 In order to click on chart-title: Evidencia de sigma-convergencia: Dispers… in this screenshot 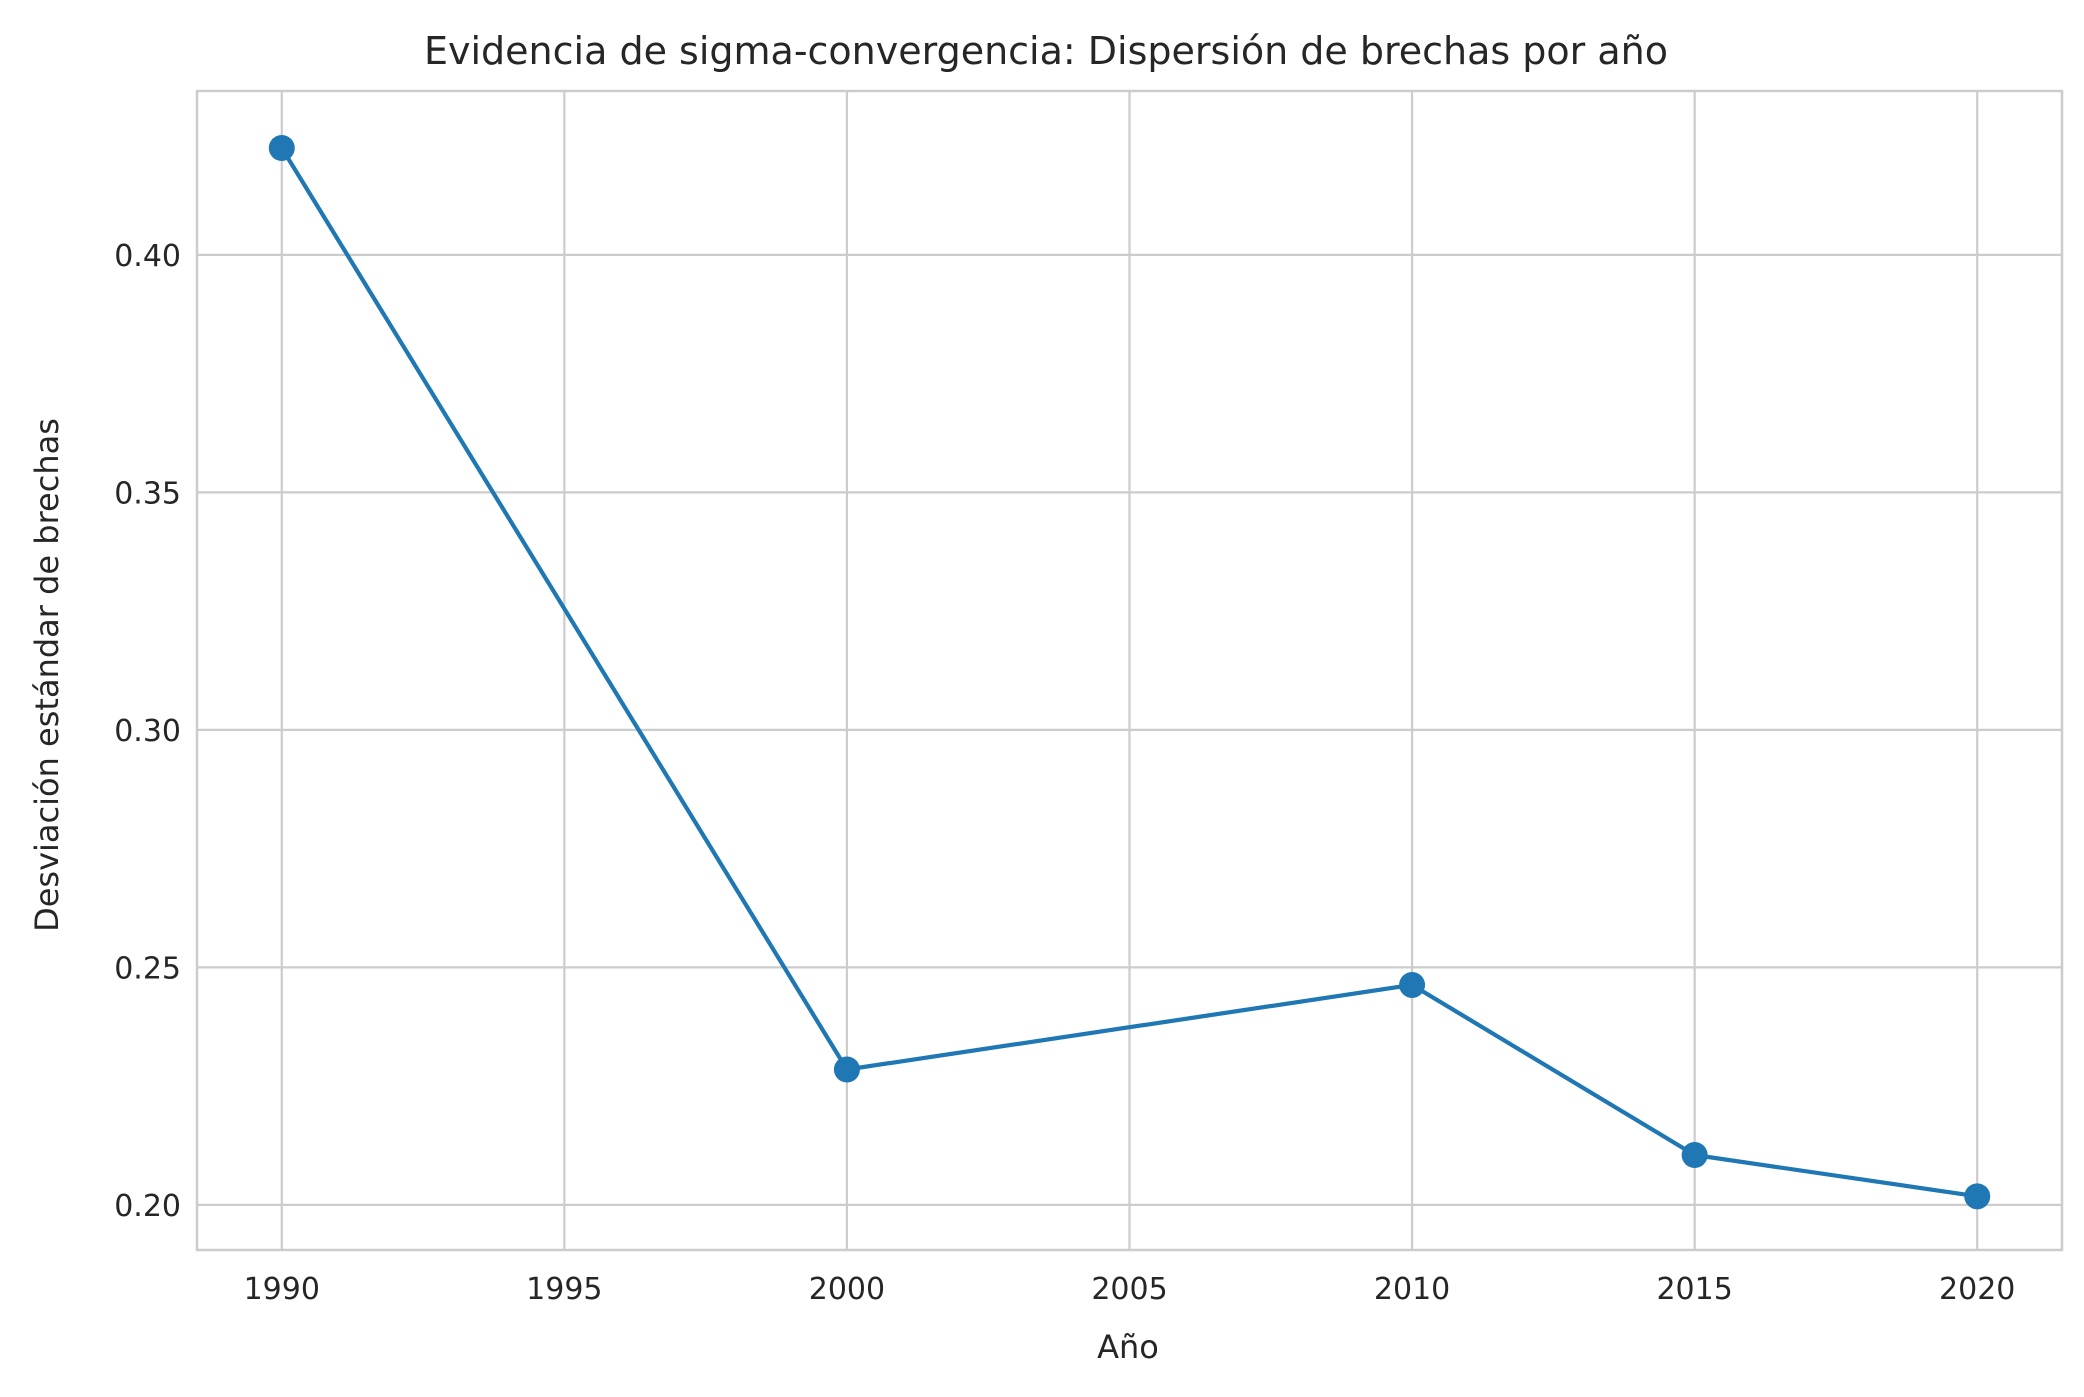, I will do `click(1046, 51)`.